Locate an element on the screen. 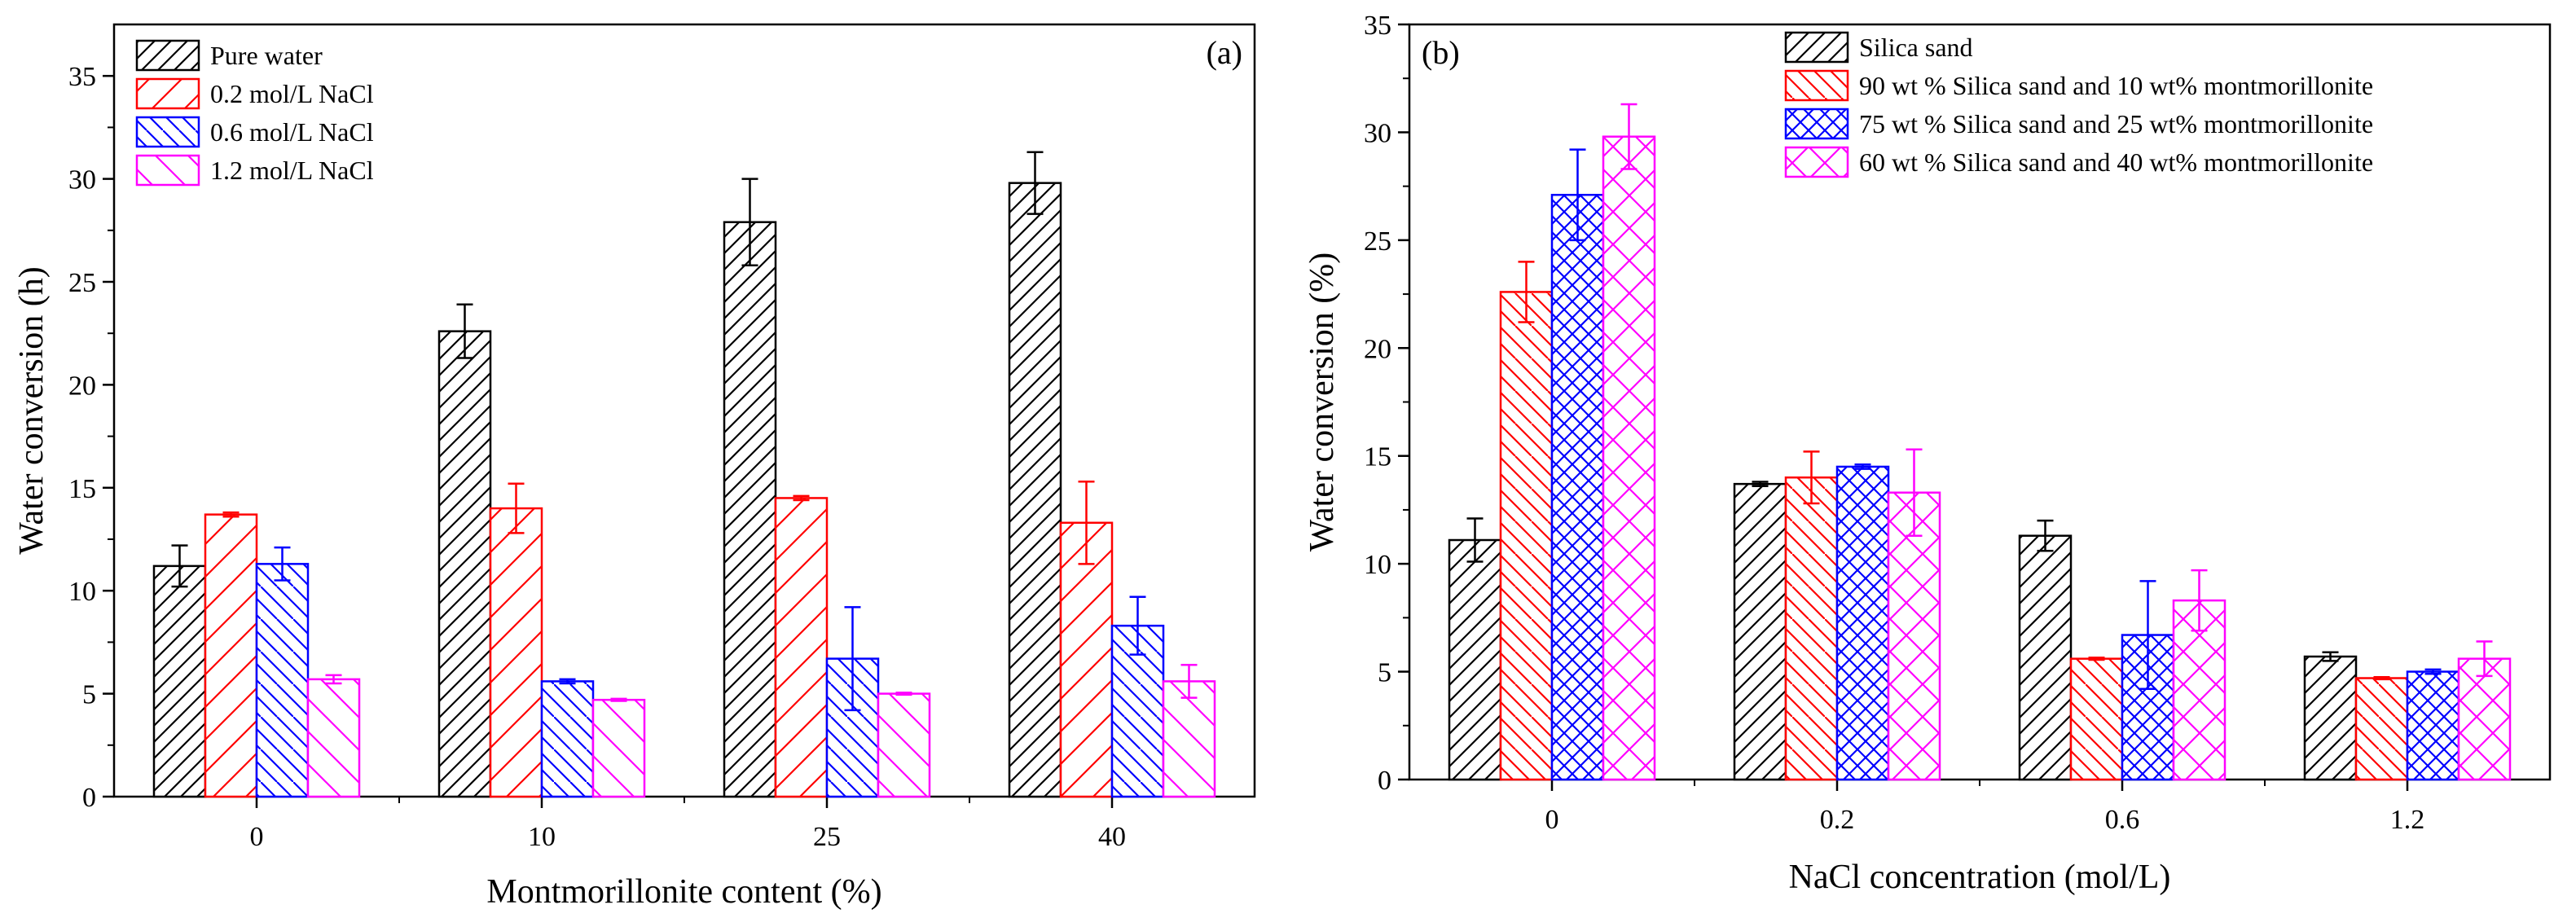  panel-tag: (b) is located at coordinates (1441, 52).